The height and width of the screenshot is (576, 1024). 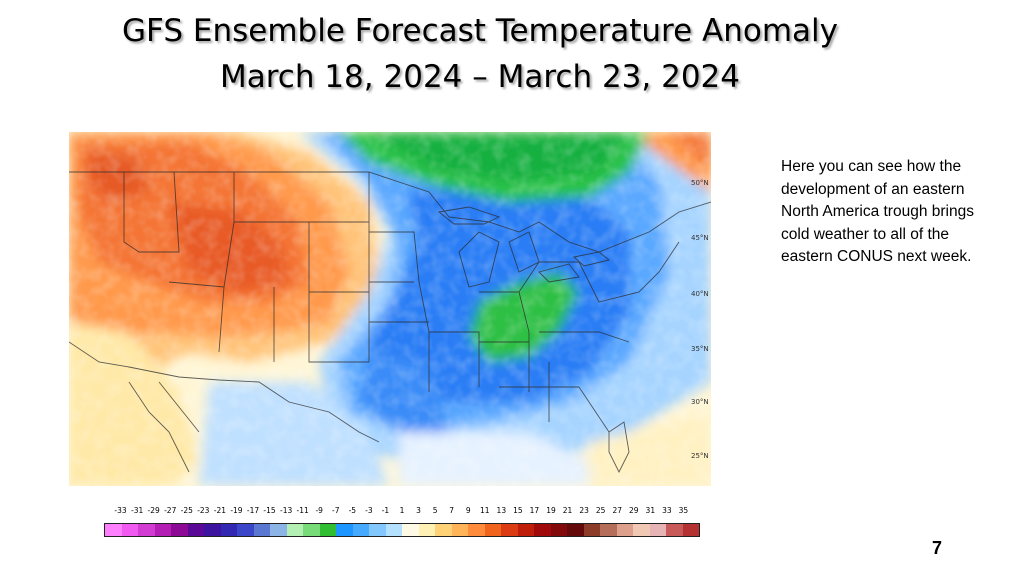 What do you see at coordinates (484, 510) in the screenshot?
I see `colorbar-tick-label: 11` at bounding box center [484, 510].